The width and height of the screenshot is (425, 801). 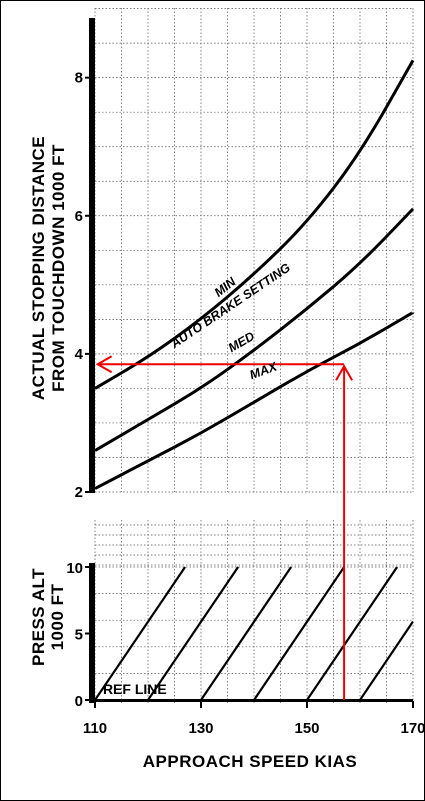 What do you see at coordinates (38, 268) in the screenshot?
I see `top-y-axis-title: ACTUAL STOPPING DISTANCE` at bounding box center [38, 268].